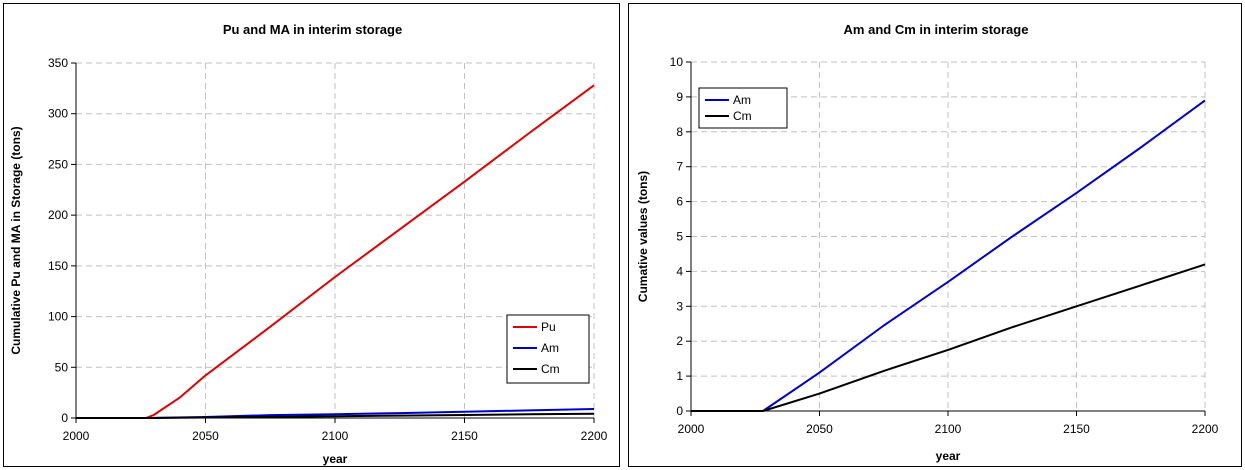  What do you see at coordinates (62, 367) in the screenshot?
I see `y-tick-label: 50` at bounding box center [62, 367].